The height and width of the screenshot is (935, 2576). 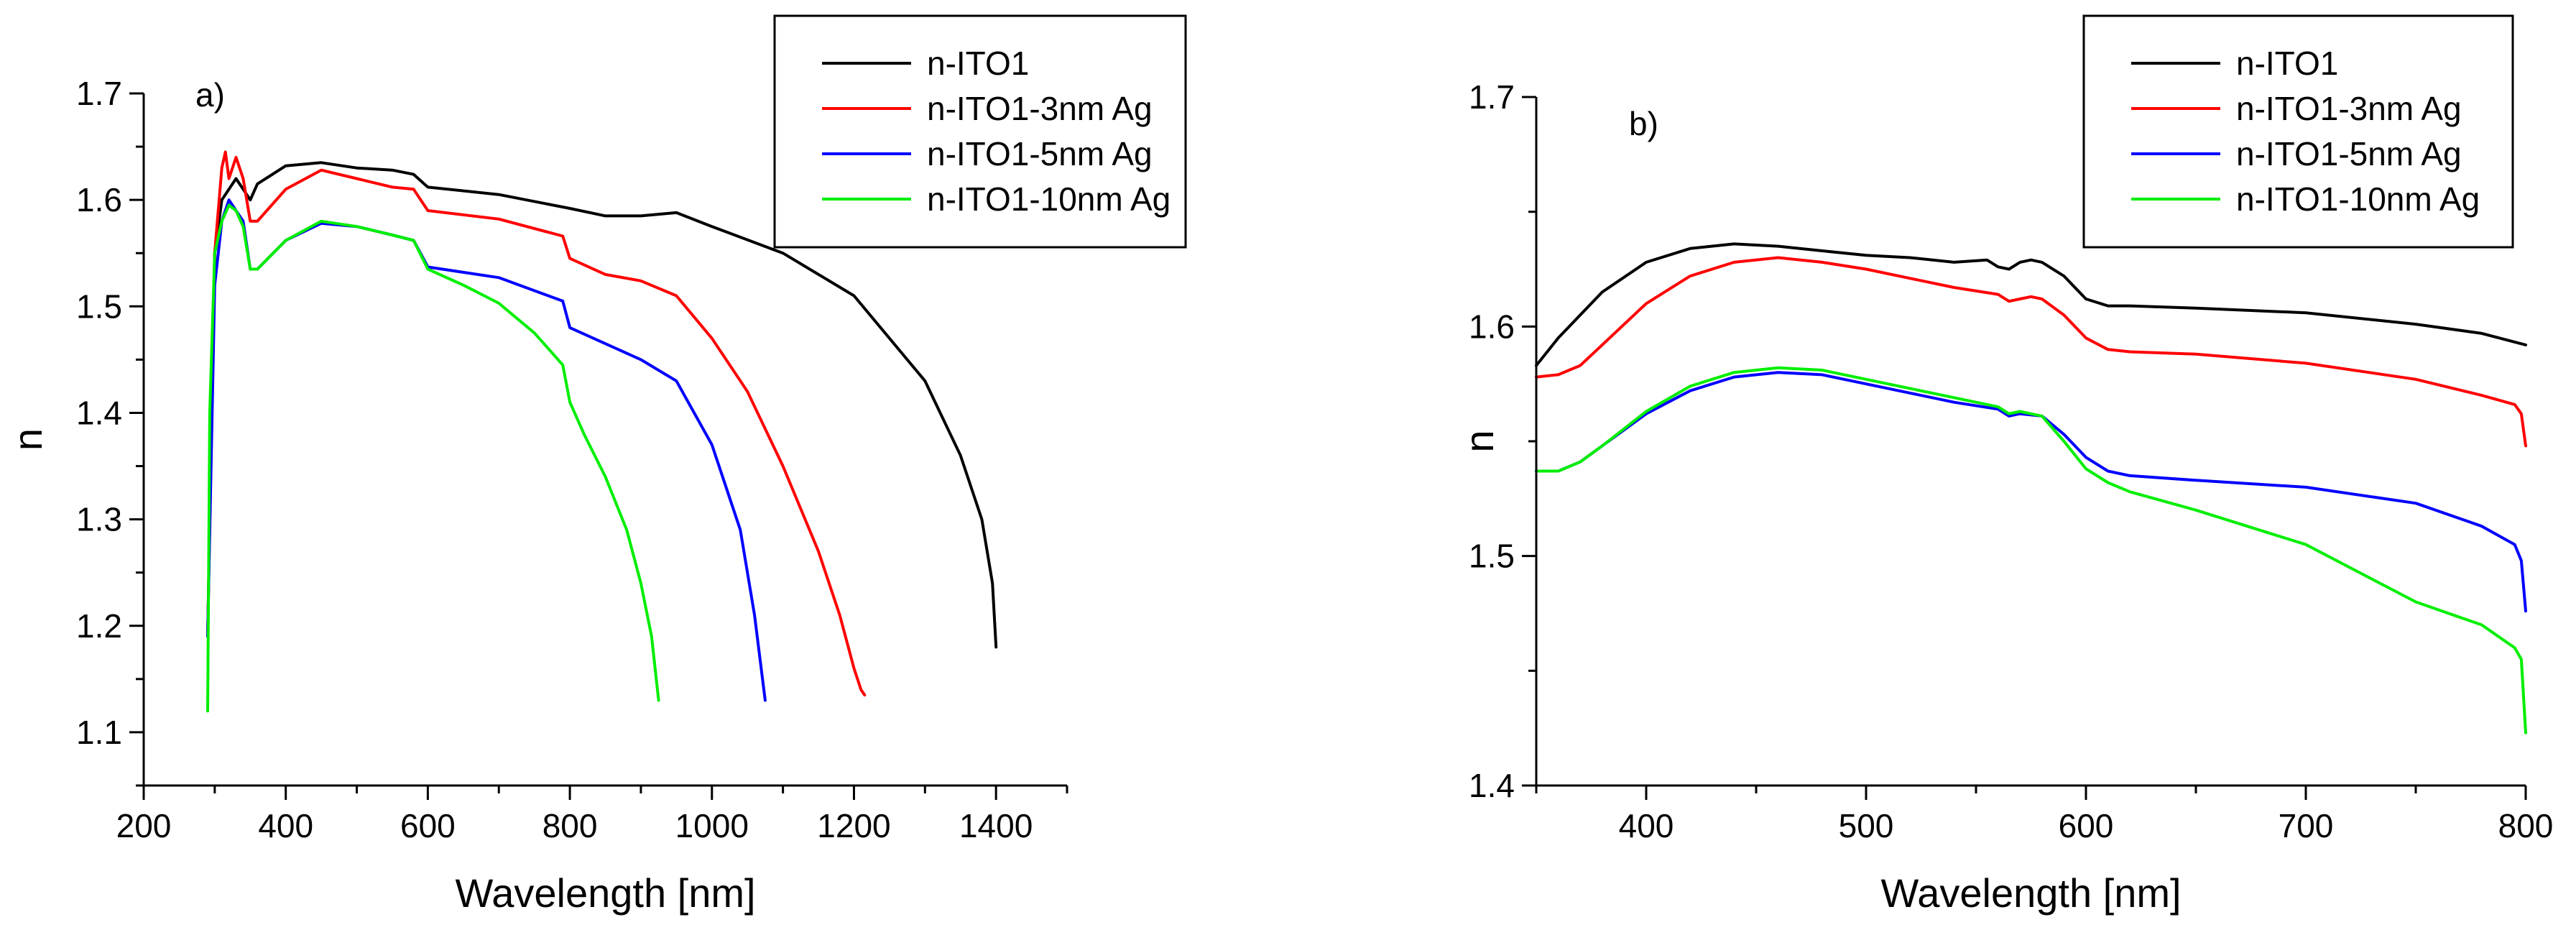 I want to click on y-tick-label-b-1: 1.5, so click(x=1492, y=556).